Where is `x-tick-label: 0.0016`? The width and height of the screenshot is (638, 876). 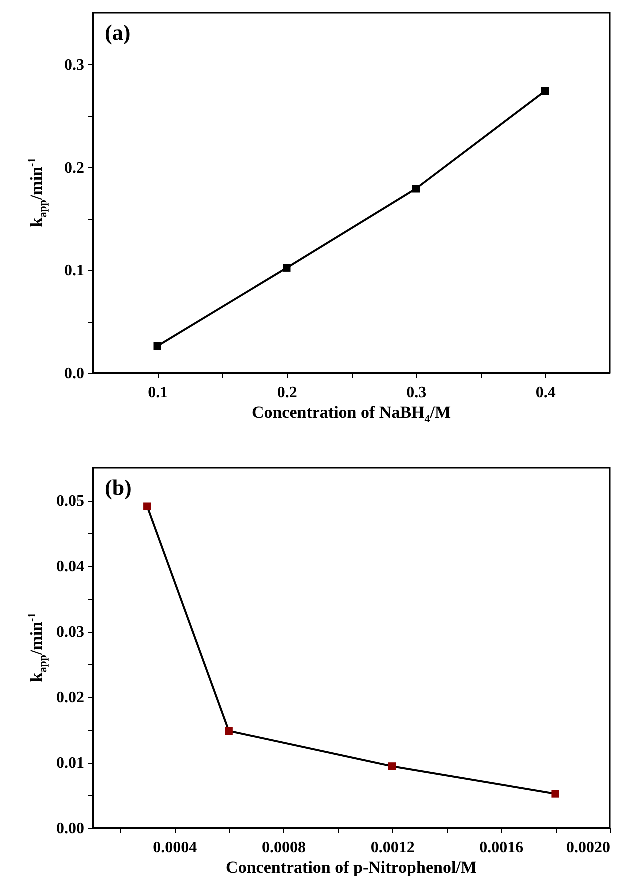 x-tick-label: 0.0016 is located at coordinates (502, 848).